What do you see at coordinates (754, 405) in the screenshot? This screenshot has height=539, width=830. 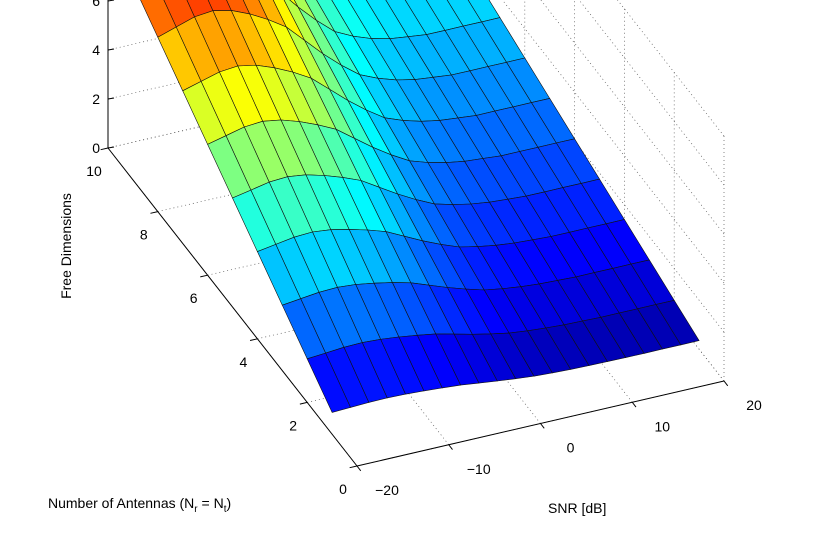 I see `x-tick-label: 20` at bounding box center [754, 405].